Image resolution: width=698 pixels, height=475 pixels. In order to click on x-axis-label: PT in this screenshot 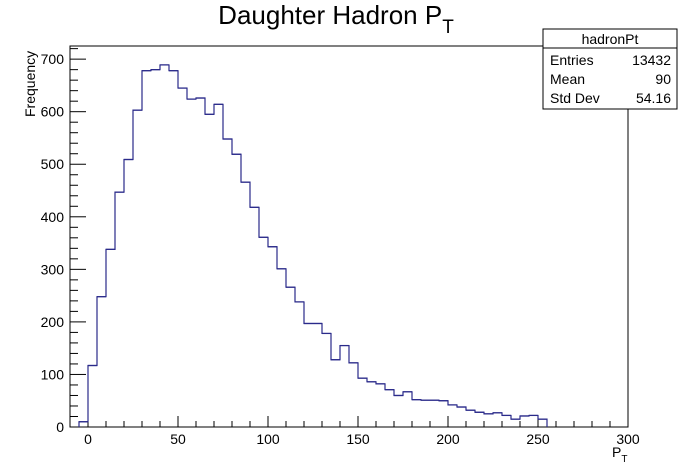, I will do `click(619, 454)`.